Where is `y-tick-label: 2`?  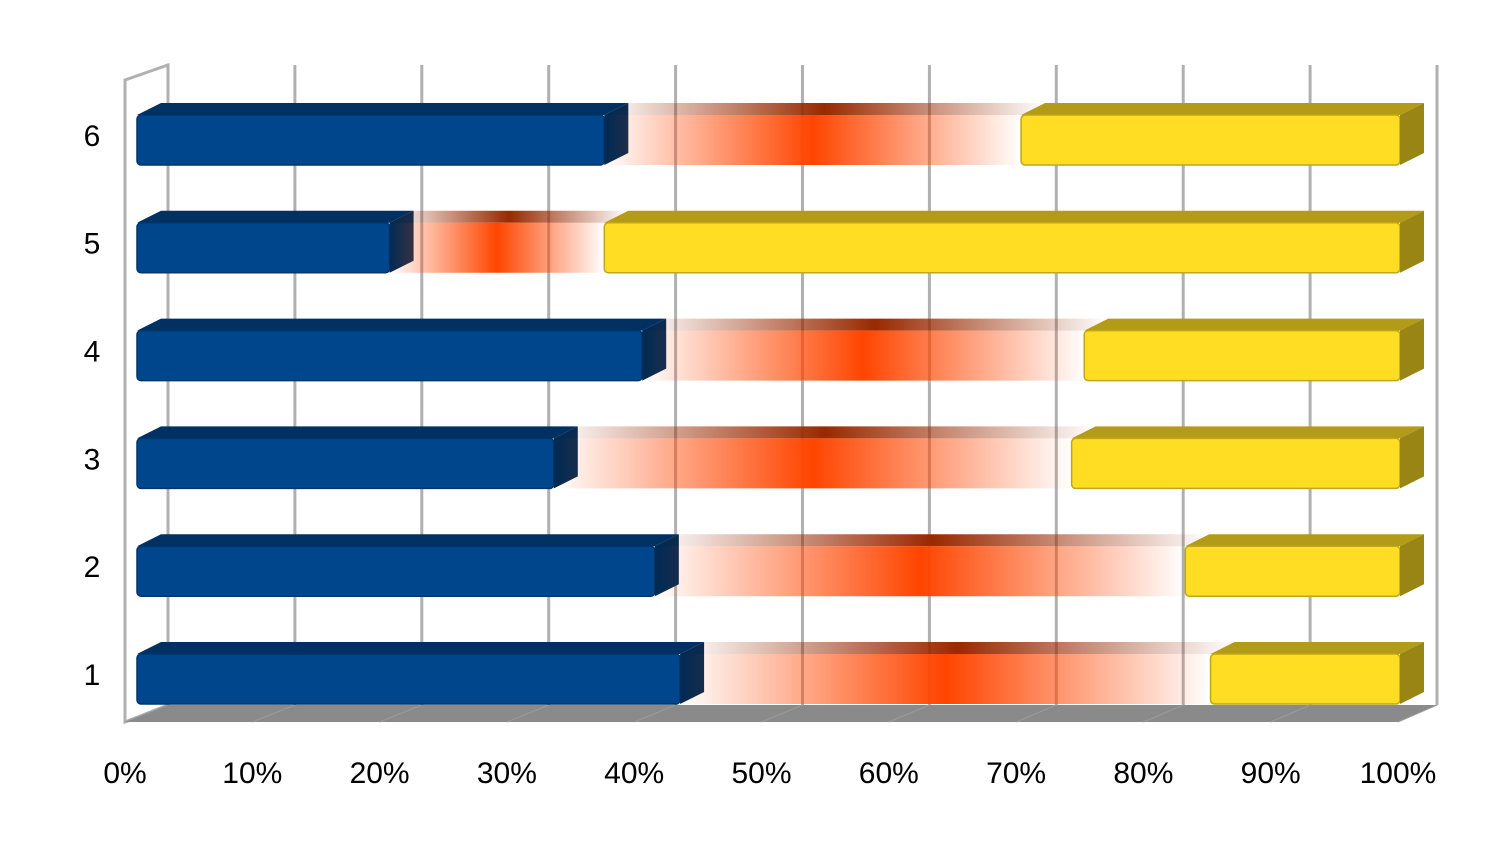
y-tick-label: 2 is located at coordinates (92, 567).